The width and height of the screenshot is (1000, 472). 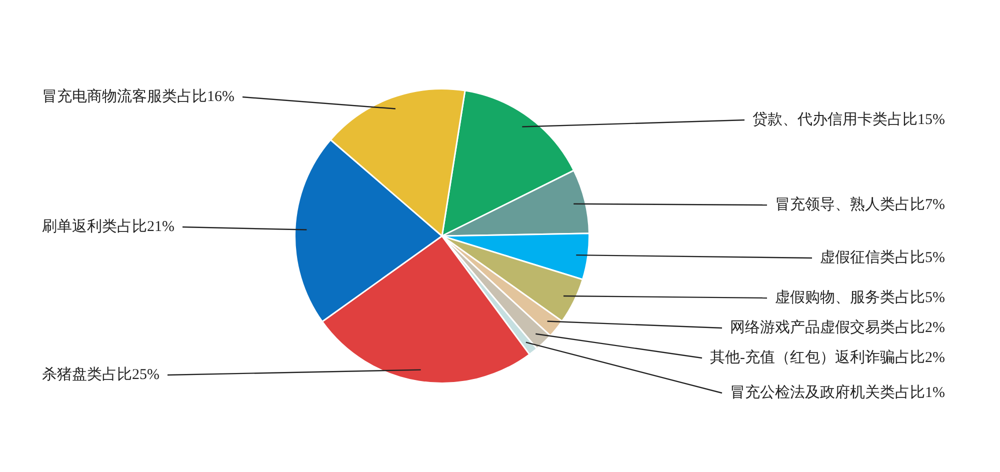 I want to click on slice-label: 虚假征信类占比5%, so click(x=883, y=257).